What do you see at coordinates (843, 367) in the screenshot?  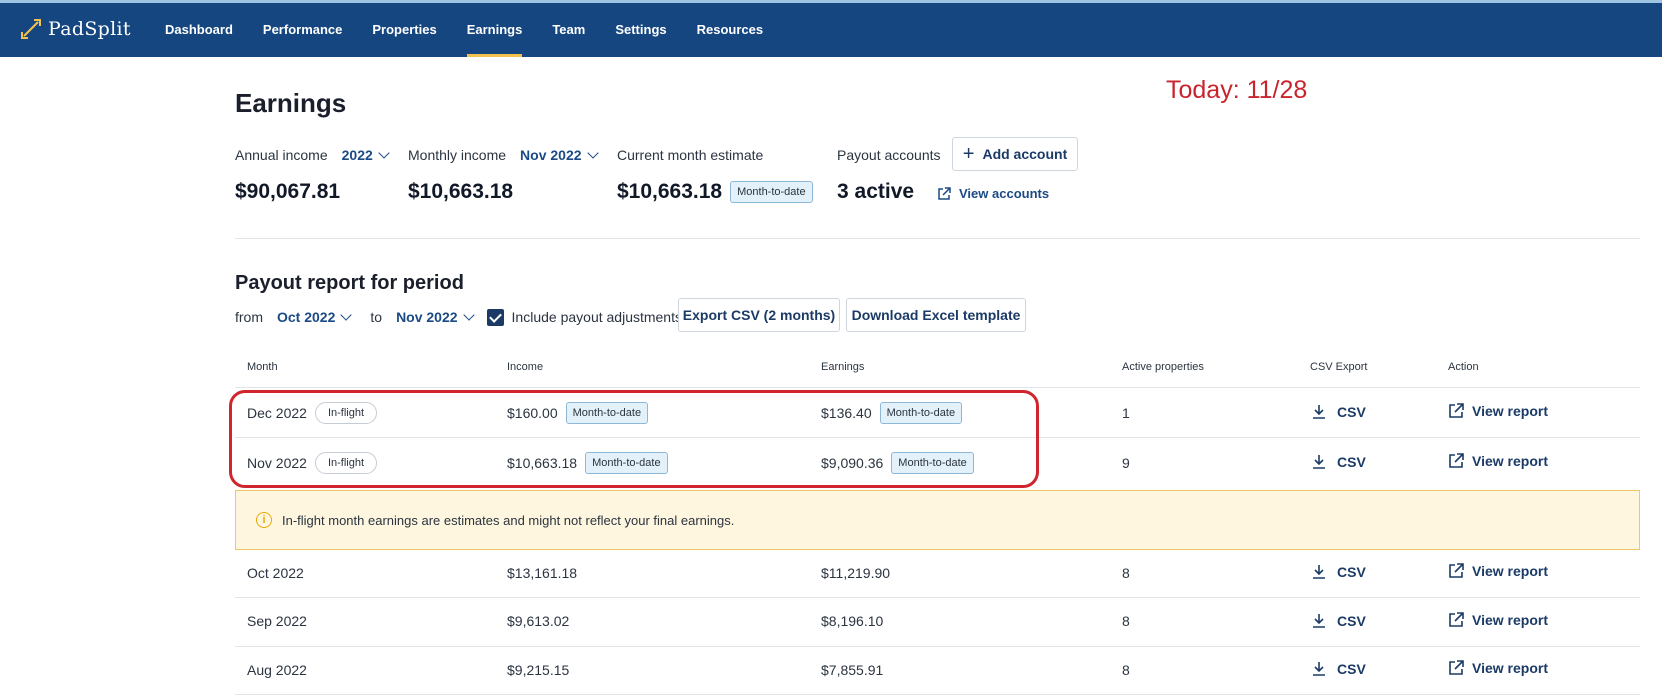 I see `column-header-earnings: Earnings` at bounding box center [843, 367].